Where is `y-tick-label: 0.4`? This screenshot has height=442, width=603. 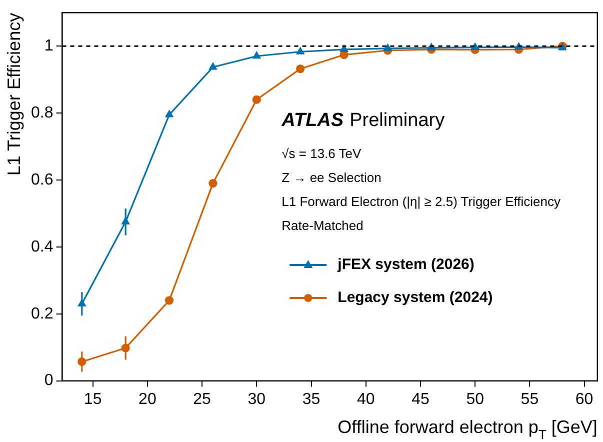
y-tick-label: 0.4 is located at coordinates (42, 247).